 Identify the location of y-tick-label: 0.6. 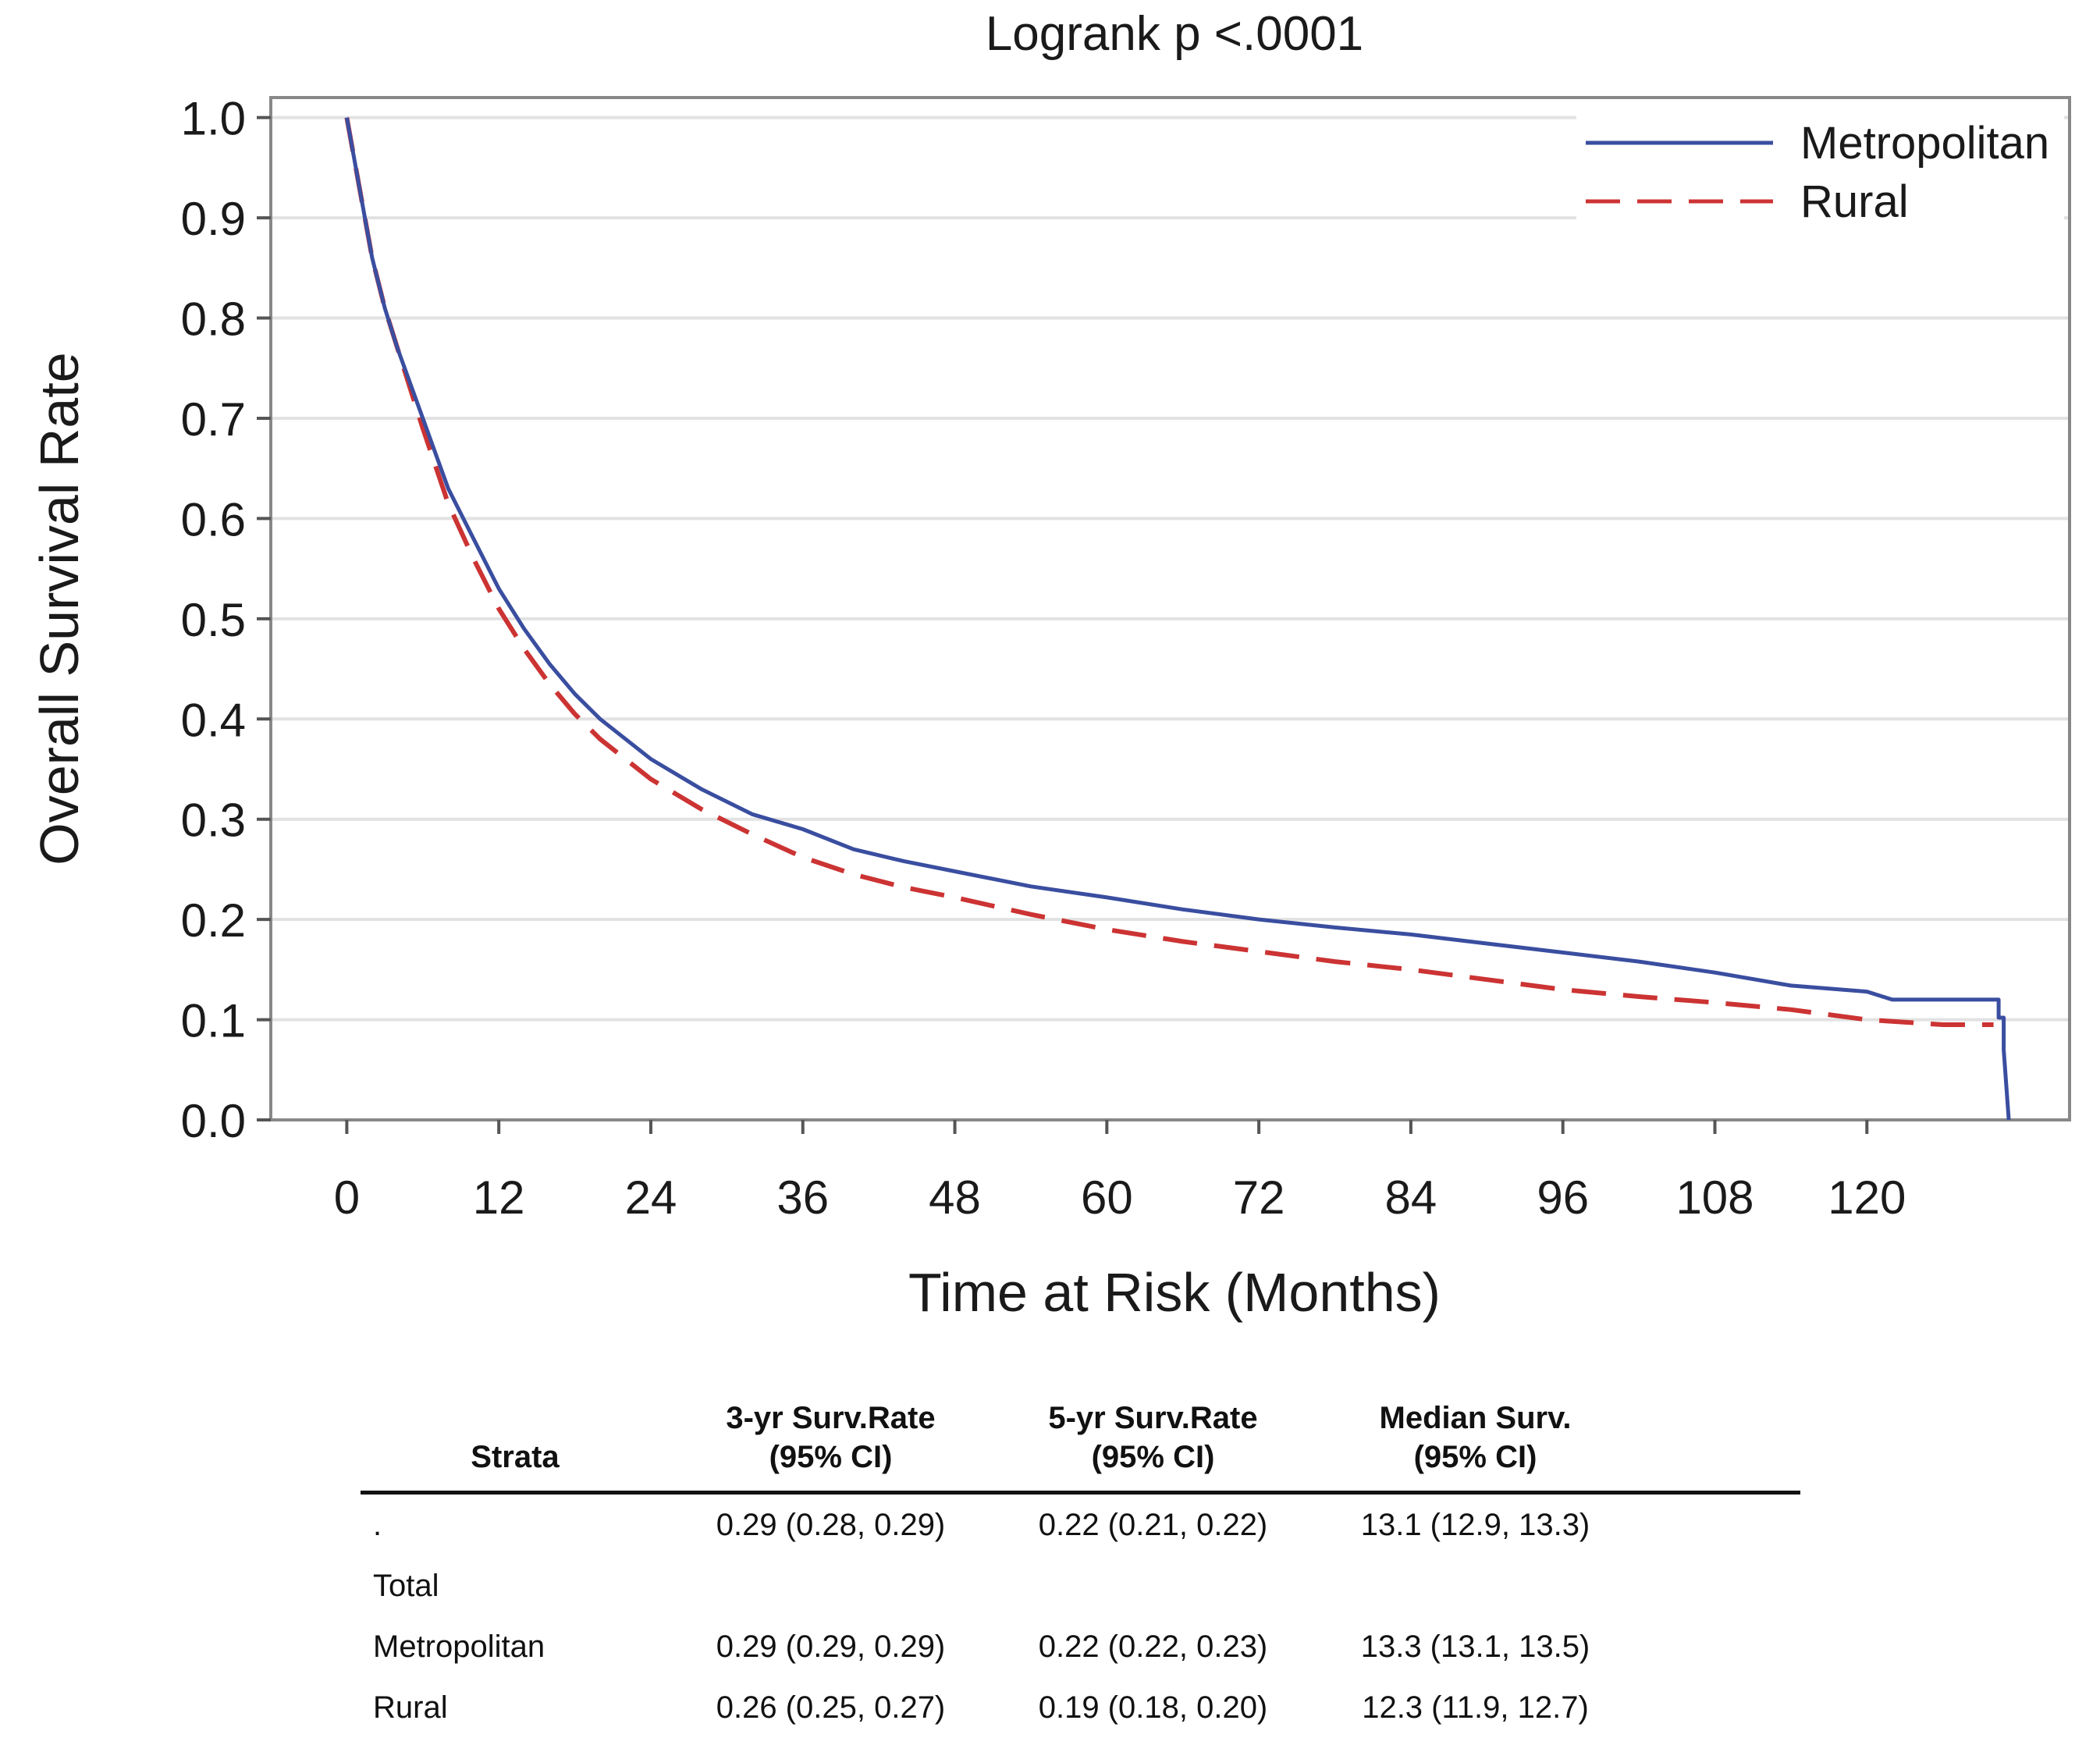
(213, 519).